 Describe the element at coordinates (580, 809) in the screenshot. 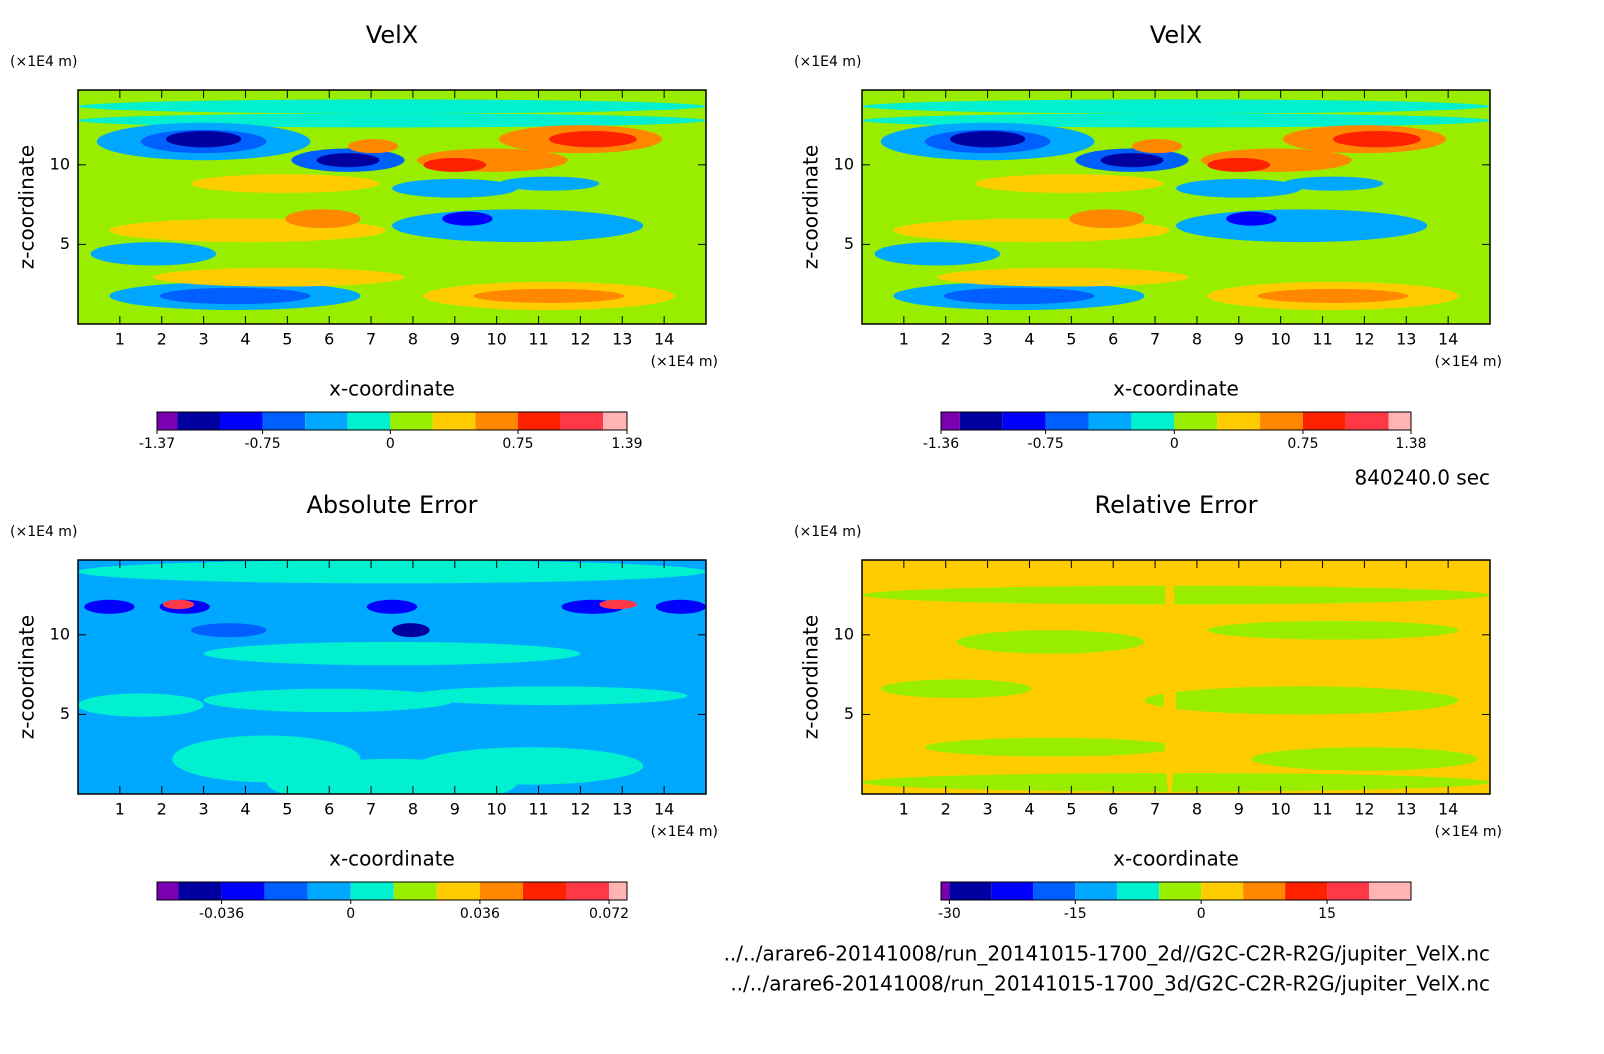

I see `x-tick-label: 12` at that location.